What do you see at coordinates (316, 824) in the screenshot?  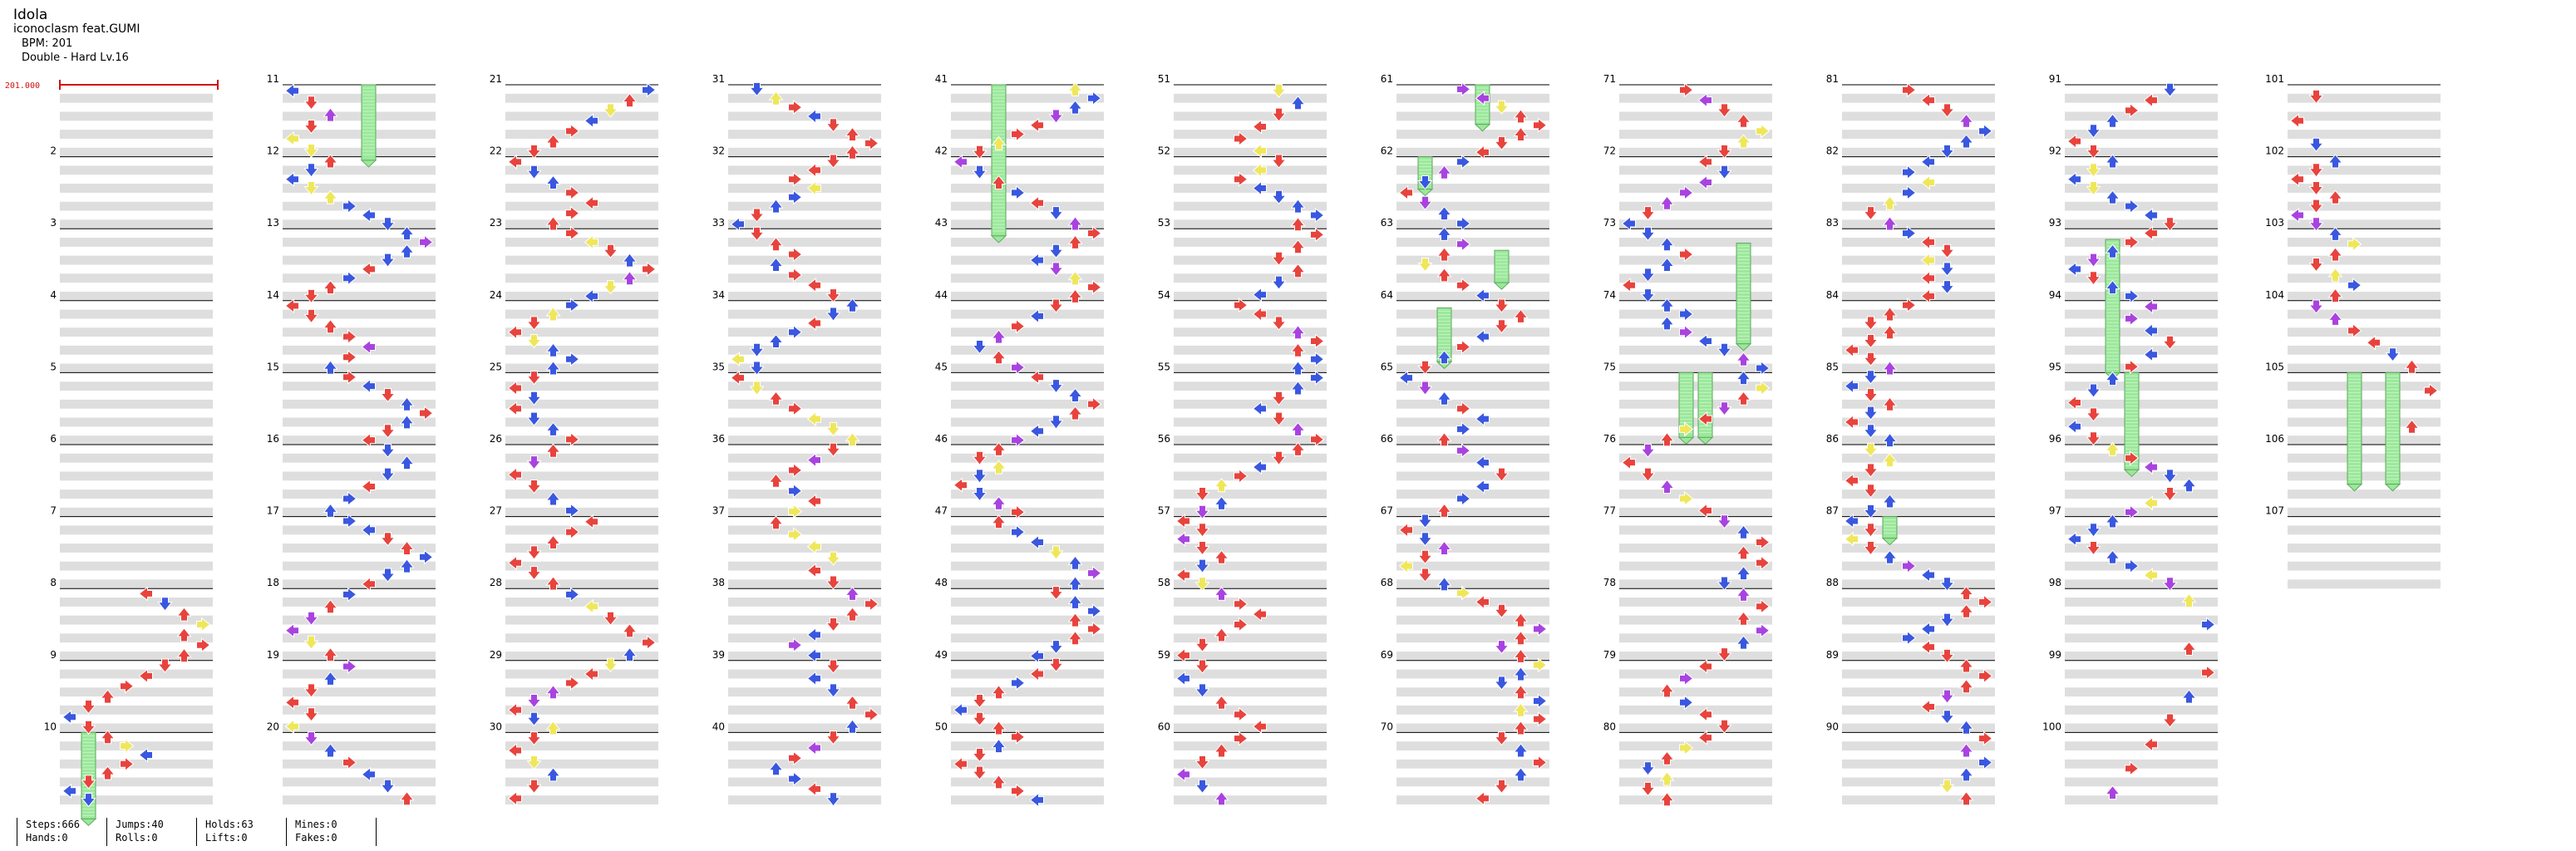 I see `stat-mines: Mines:0` at bounding box center [316, 824].